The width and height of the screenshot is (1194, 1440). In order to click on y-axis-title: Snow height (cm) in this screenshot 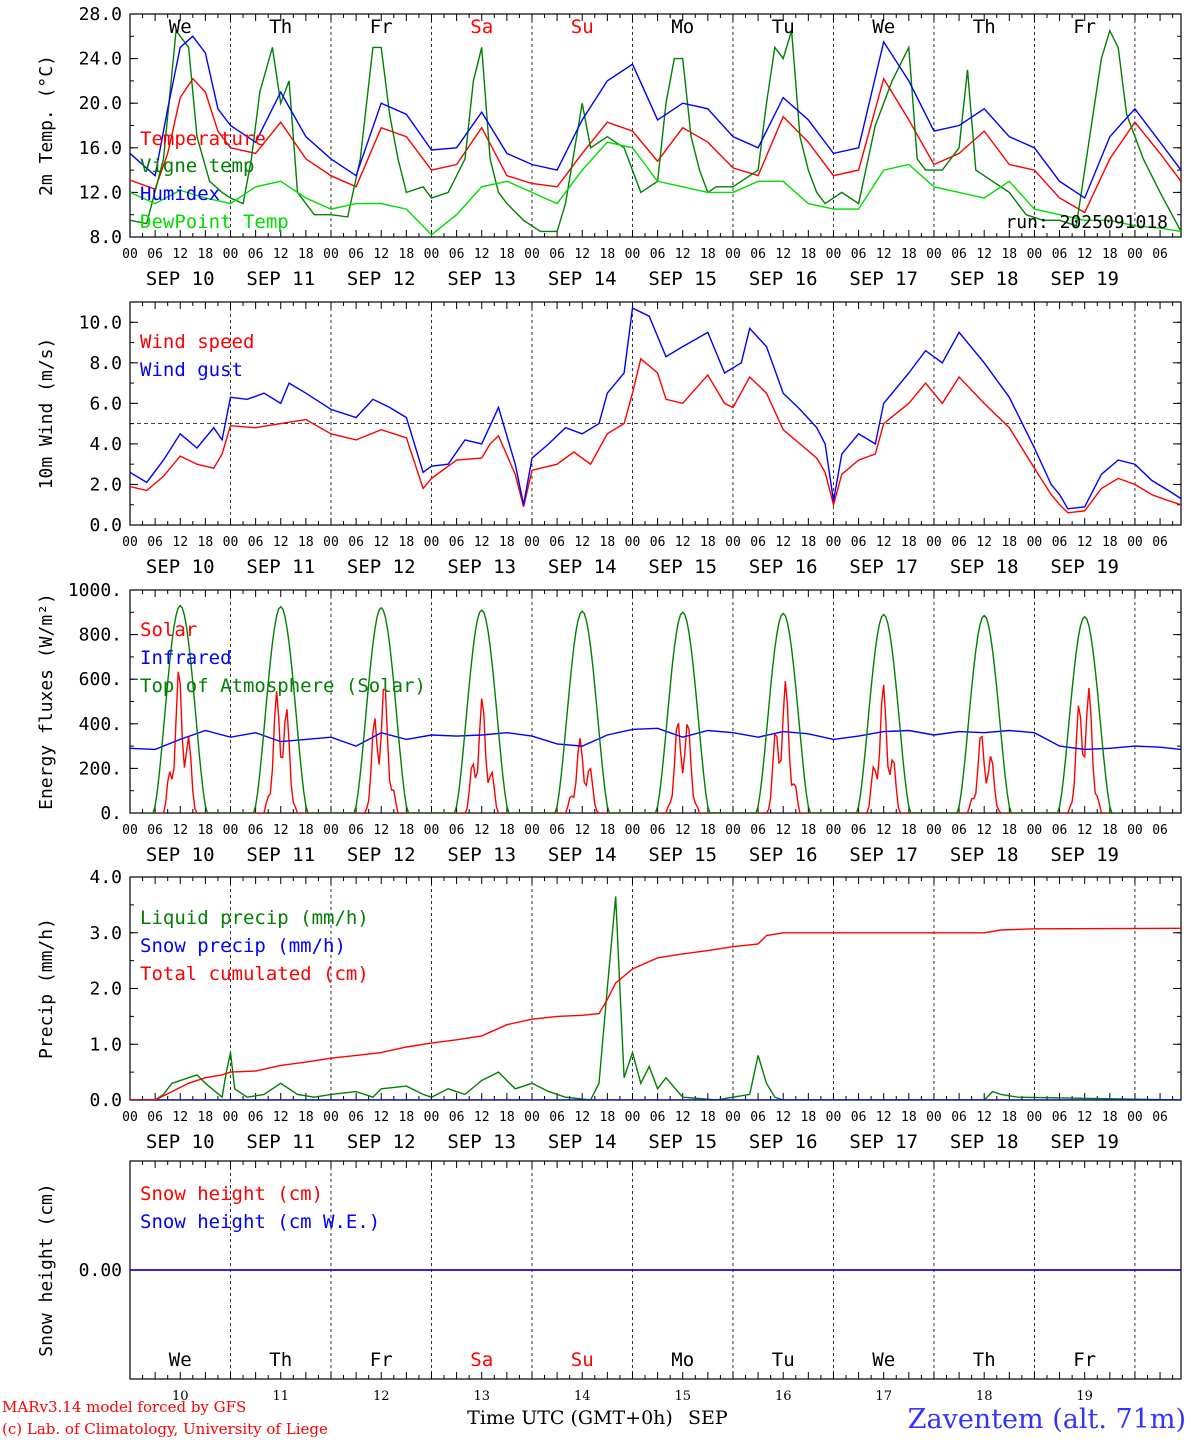, I will do `click(46, 1269)`.